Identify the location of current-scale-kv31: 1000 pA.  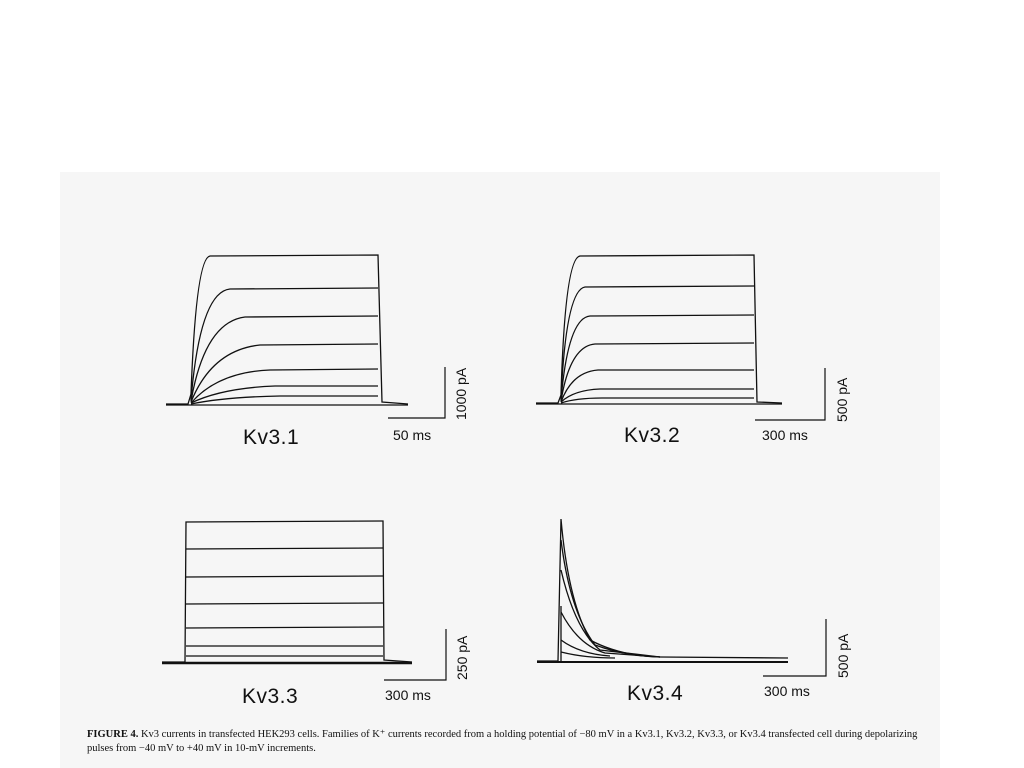
(461, 393).